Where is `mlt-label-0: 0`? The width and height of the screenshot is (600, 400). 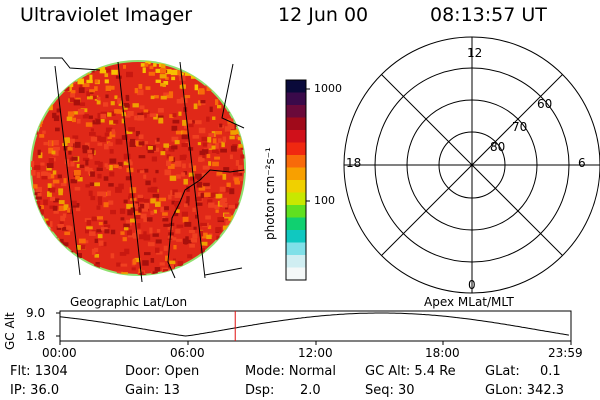
mlt-label-0: 0 is located at coordinates (472, 285).